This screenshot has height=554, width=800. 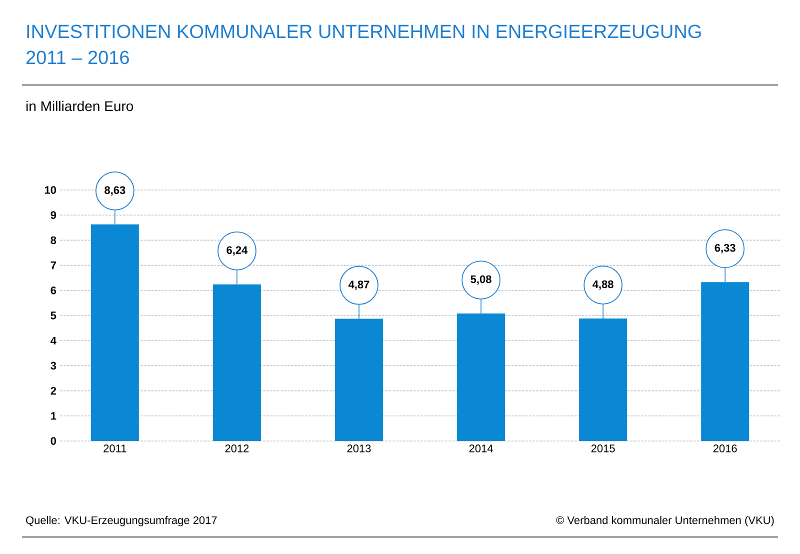 I want to click on y-tick-label: 1, so click(x=53, y=416).